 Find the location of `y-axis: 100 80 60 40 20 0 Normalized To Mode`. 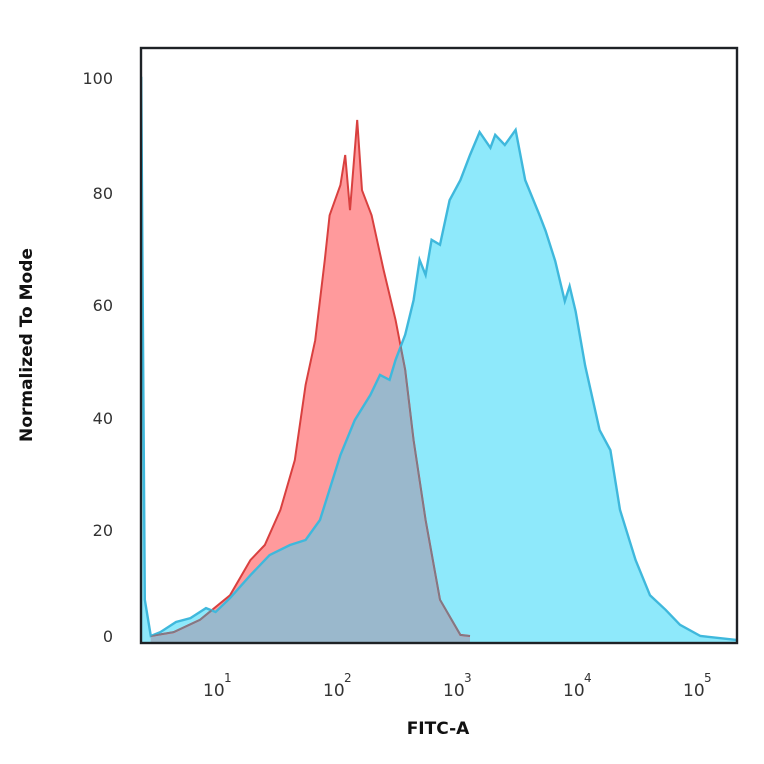

y-axis: 100 80 60 40 20 0 Normalized To Mode is located at coordinates (65, 357).